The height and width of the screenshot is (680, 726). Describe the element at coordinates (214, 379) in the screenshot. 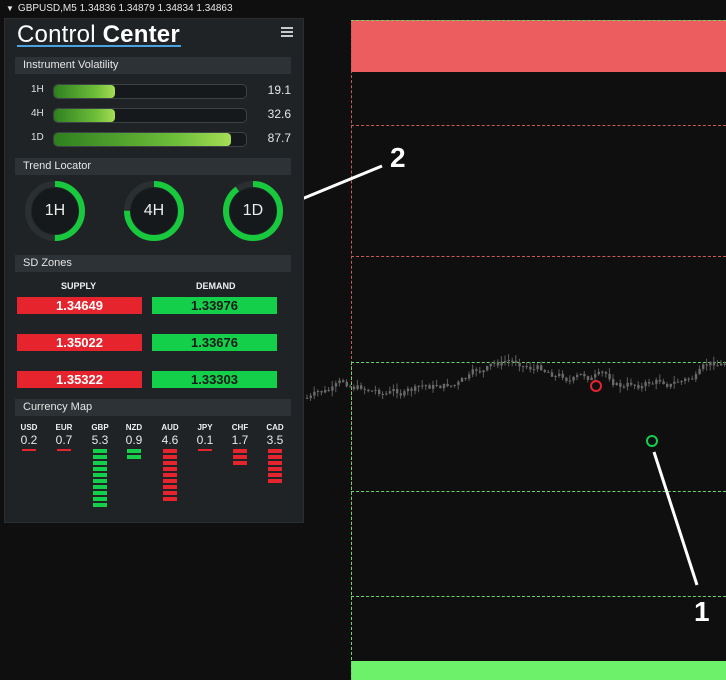

I see `demand-zone-price: 1.33303` at that location.